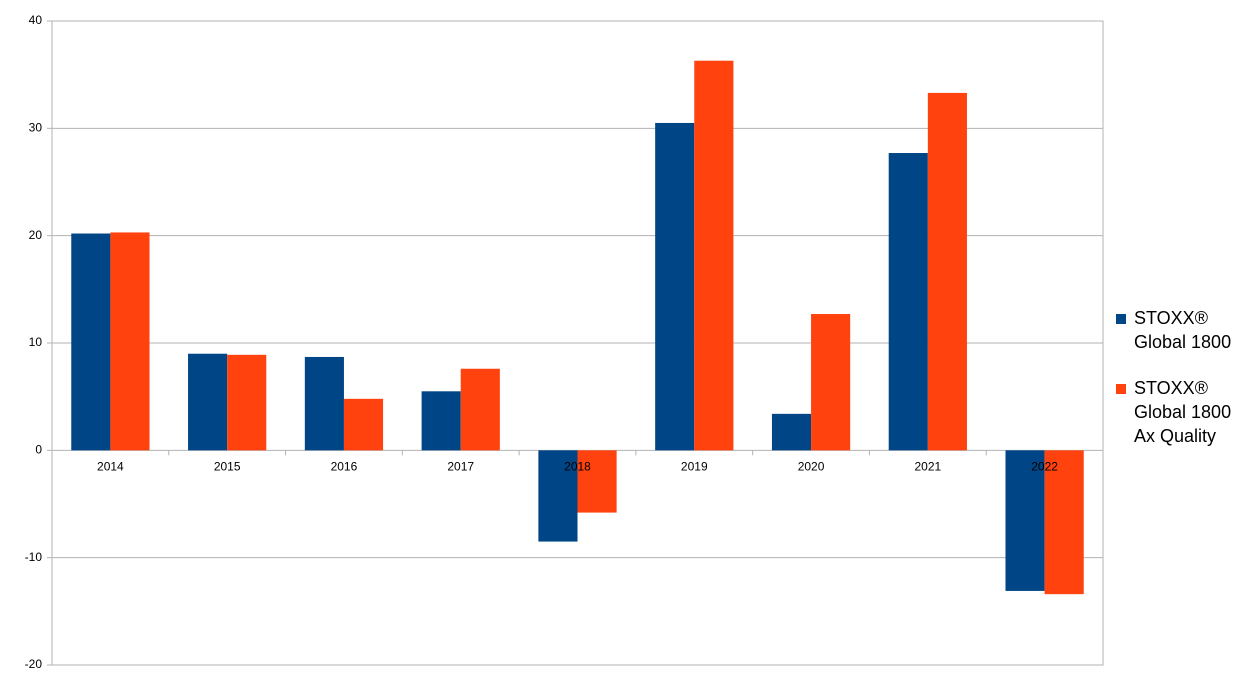  What do you see at coordinates (36, 128) in the screenshot?
I see `y-tick-label: 30` at bounding box center [36, 128].